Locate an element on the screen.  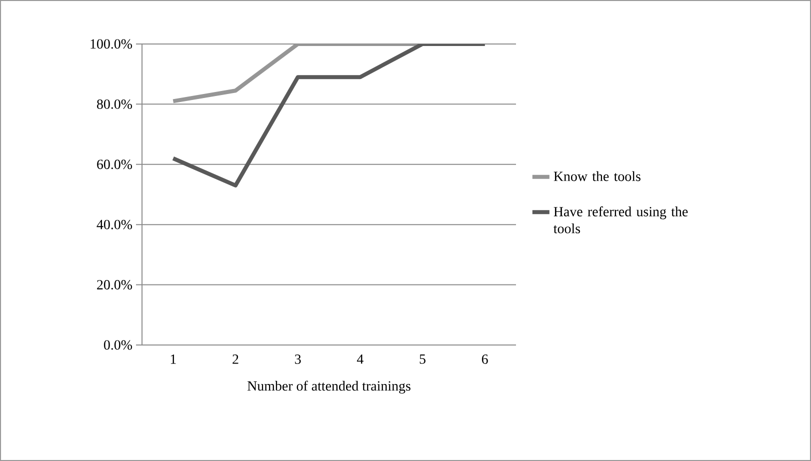
x-tick-label: 2 is located at coordinates (235, 359).